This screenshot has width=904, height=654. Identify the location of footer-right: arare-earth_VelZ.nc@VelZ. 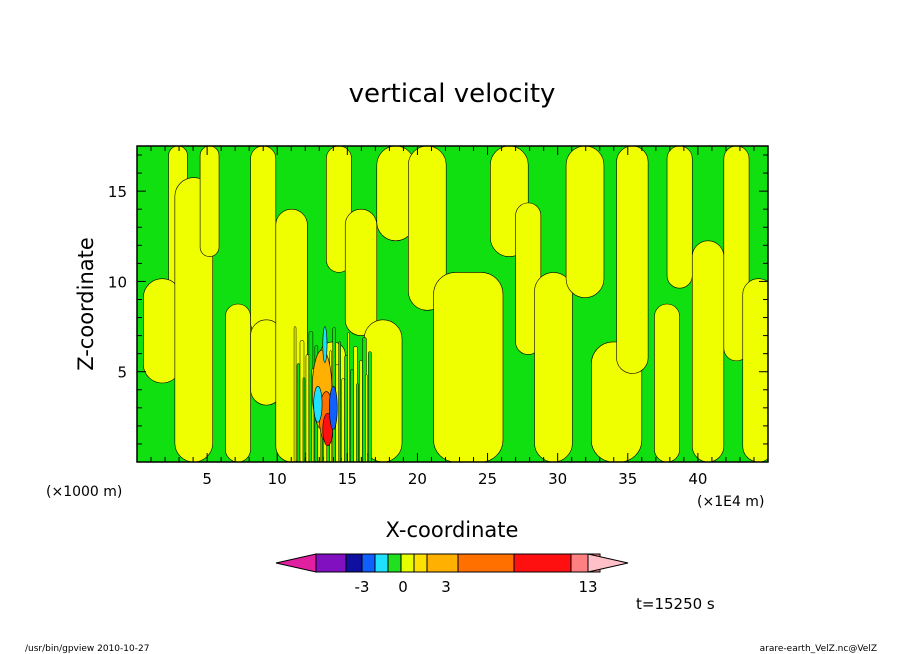
(818, 649).